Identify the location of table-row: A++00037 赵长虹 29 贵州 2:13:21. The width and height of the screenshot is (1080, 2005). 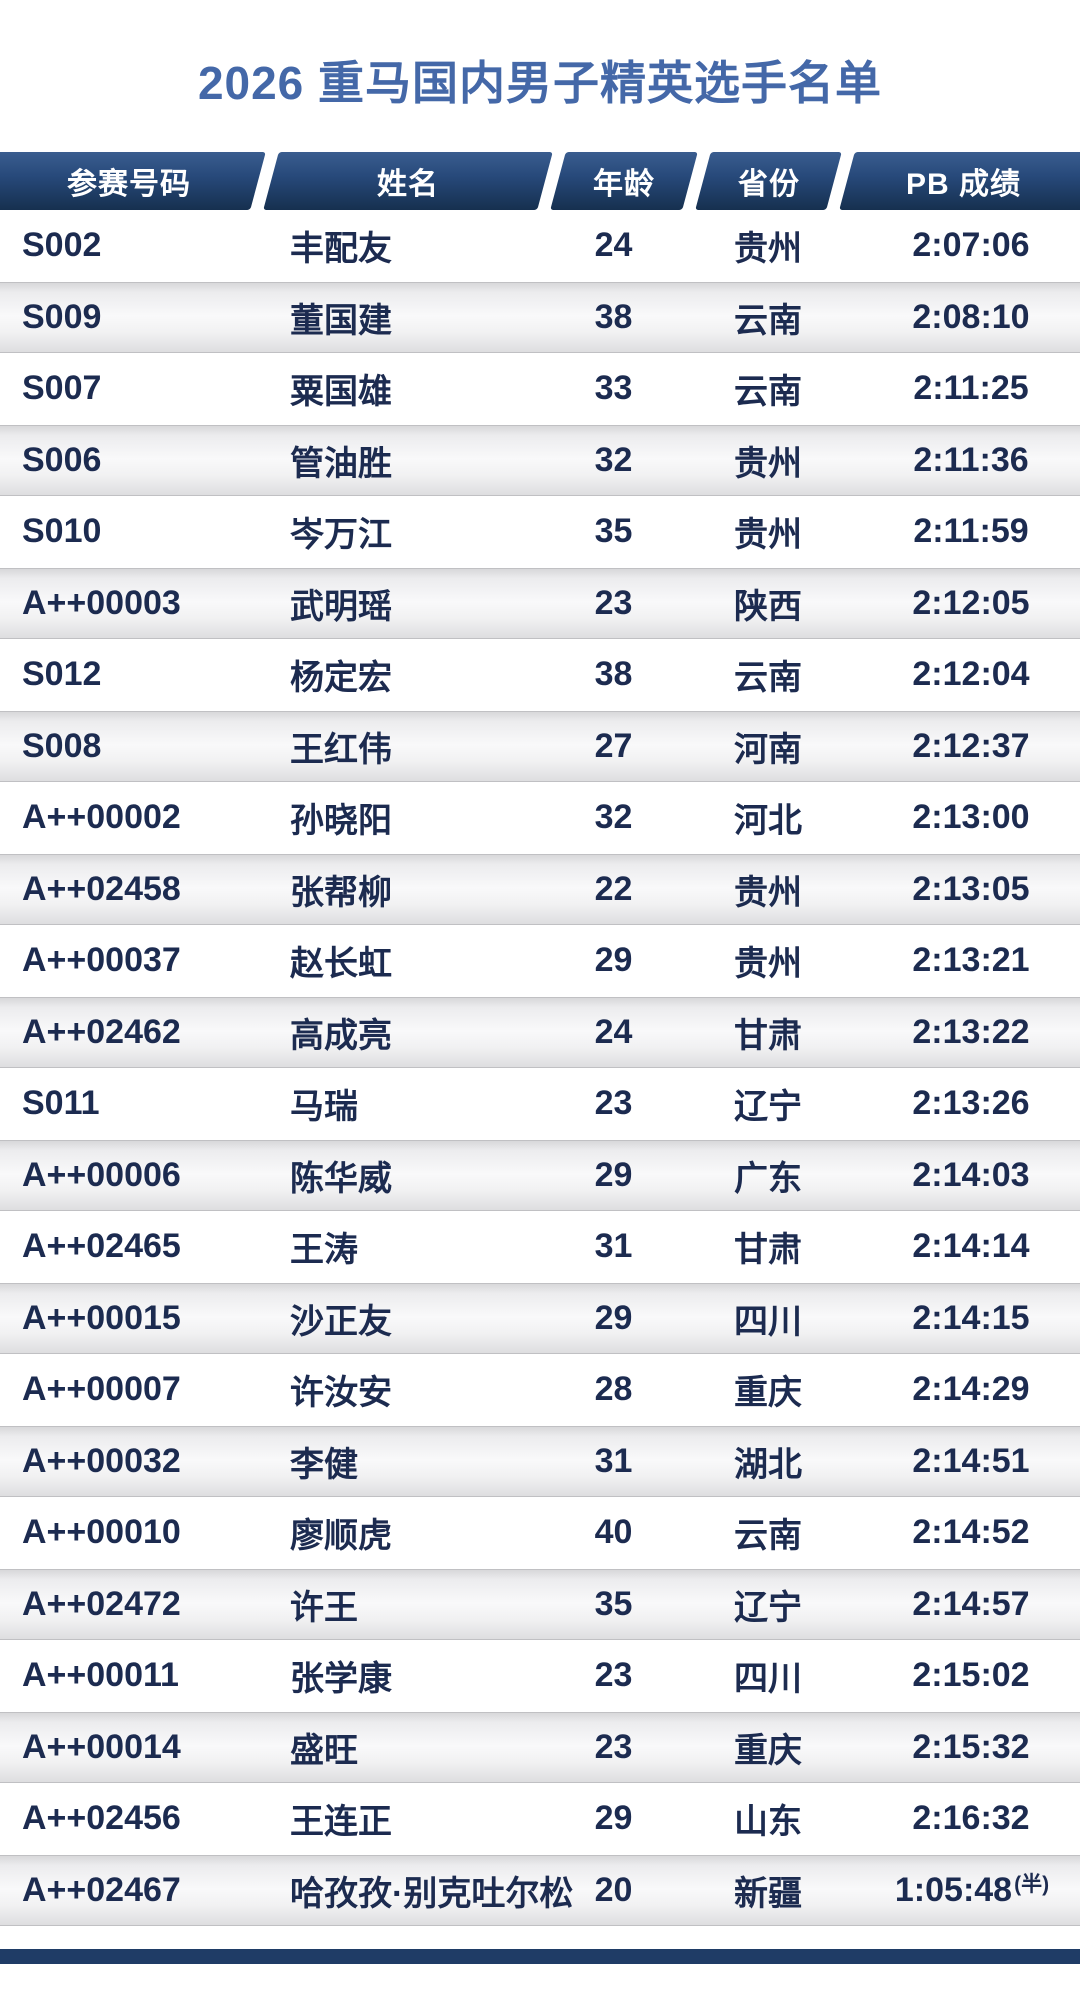
(540, 961).